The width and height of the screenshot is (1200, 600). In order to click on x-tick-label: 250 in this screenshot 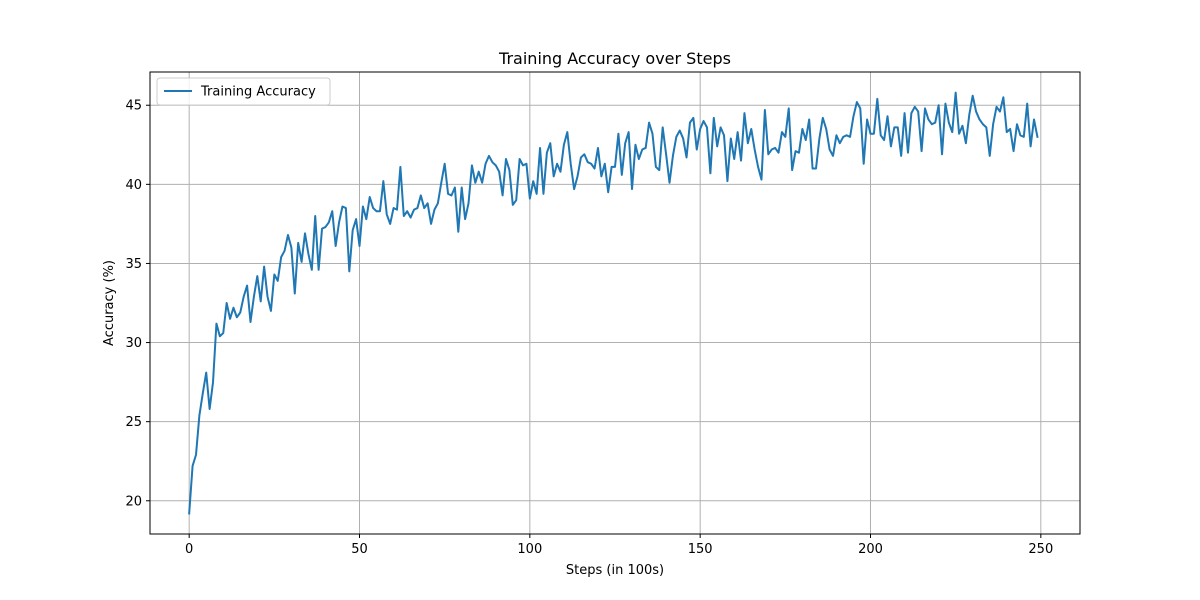, I will do `click(1040, 549)`.